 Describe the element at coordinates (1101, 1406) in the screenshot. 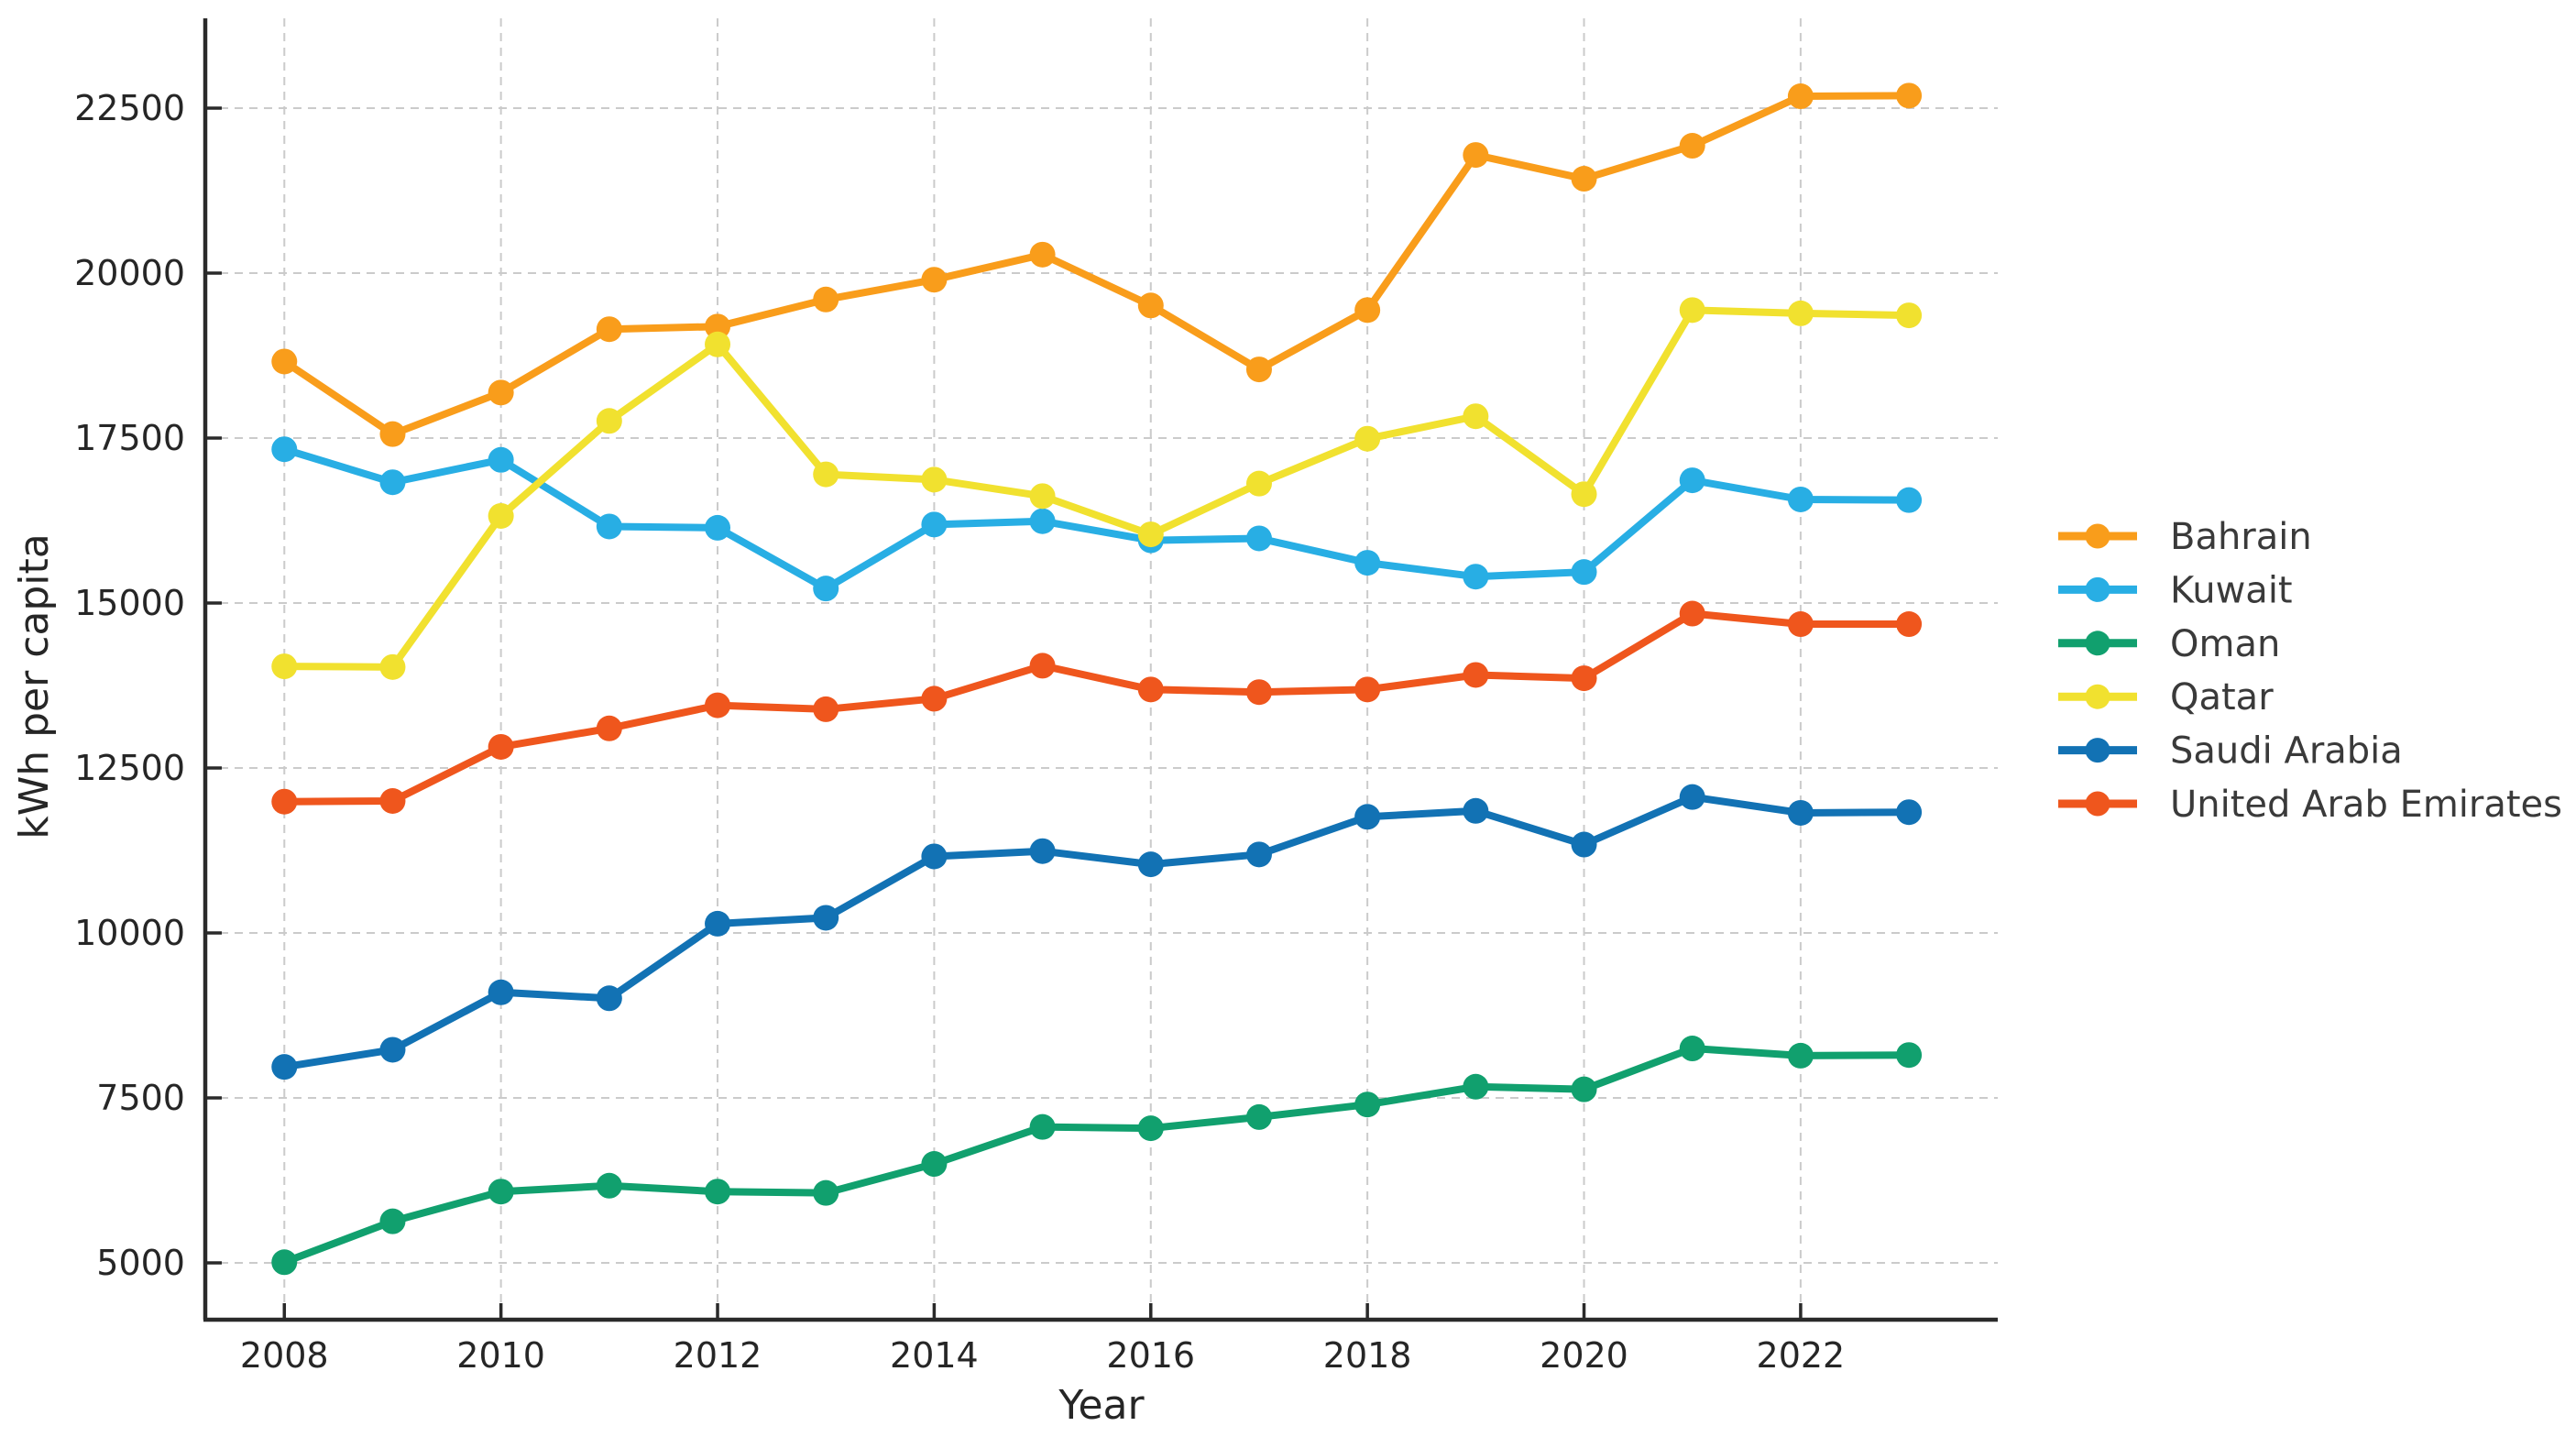

I see `x-axis-title: Year` at that location.